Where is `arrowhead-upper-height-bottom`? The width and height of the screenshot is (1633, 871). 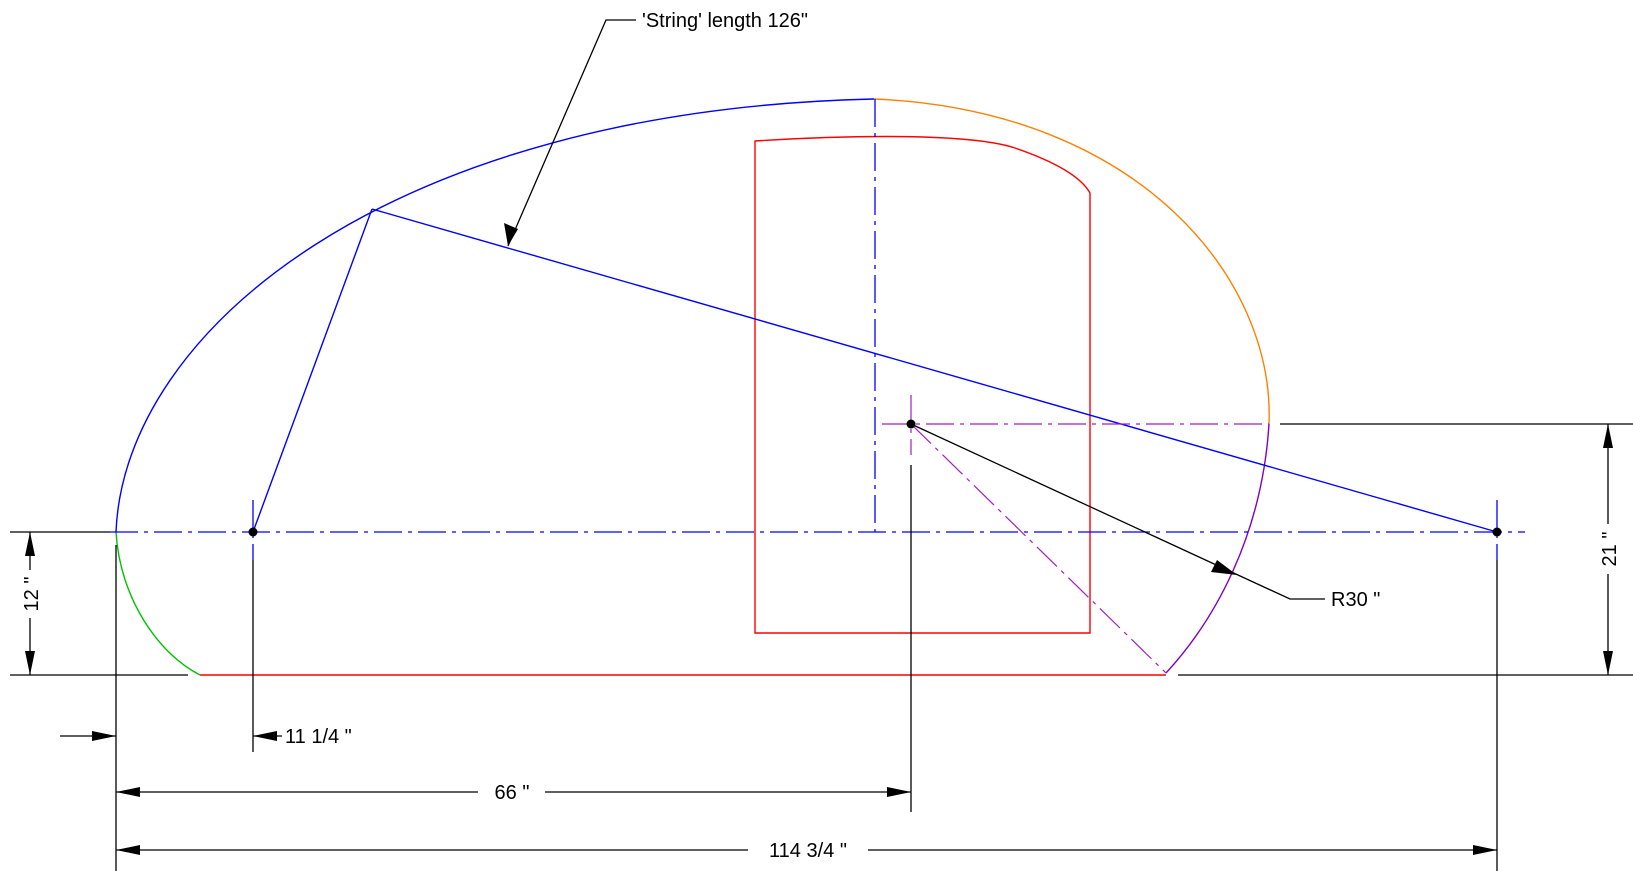 arrowhead-upper-height-bottom is located at coordinates (1608, 663).